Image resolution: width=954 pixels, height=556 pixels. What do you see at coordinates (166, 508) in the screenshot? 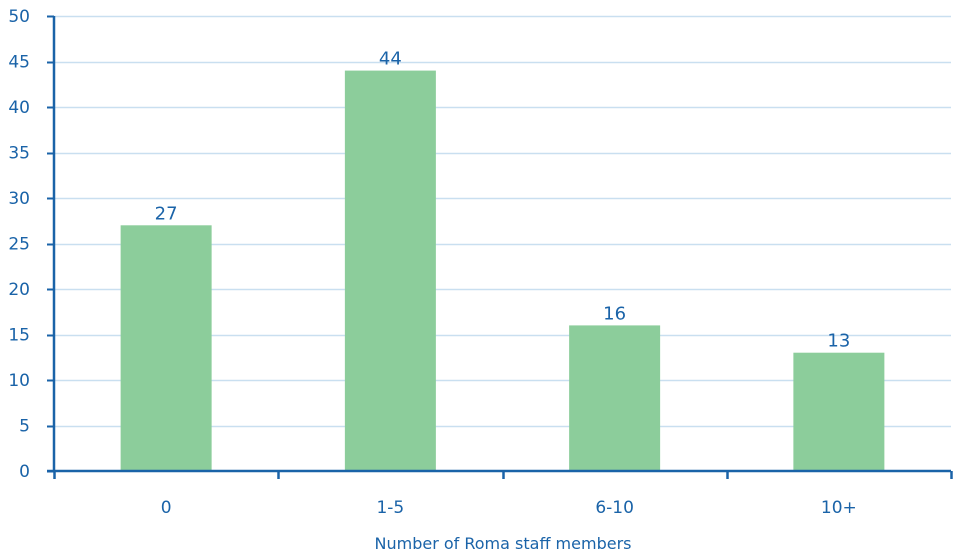
I see `x-tick-label: 0` at bounding box center [166, 508].